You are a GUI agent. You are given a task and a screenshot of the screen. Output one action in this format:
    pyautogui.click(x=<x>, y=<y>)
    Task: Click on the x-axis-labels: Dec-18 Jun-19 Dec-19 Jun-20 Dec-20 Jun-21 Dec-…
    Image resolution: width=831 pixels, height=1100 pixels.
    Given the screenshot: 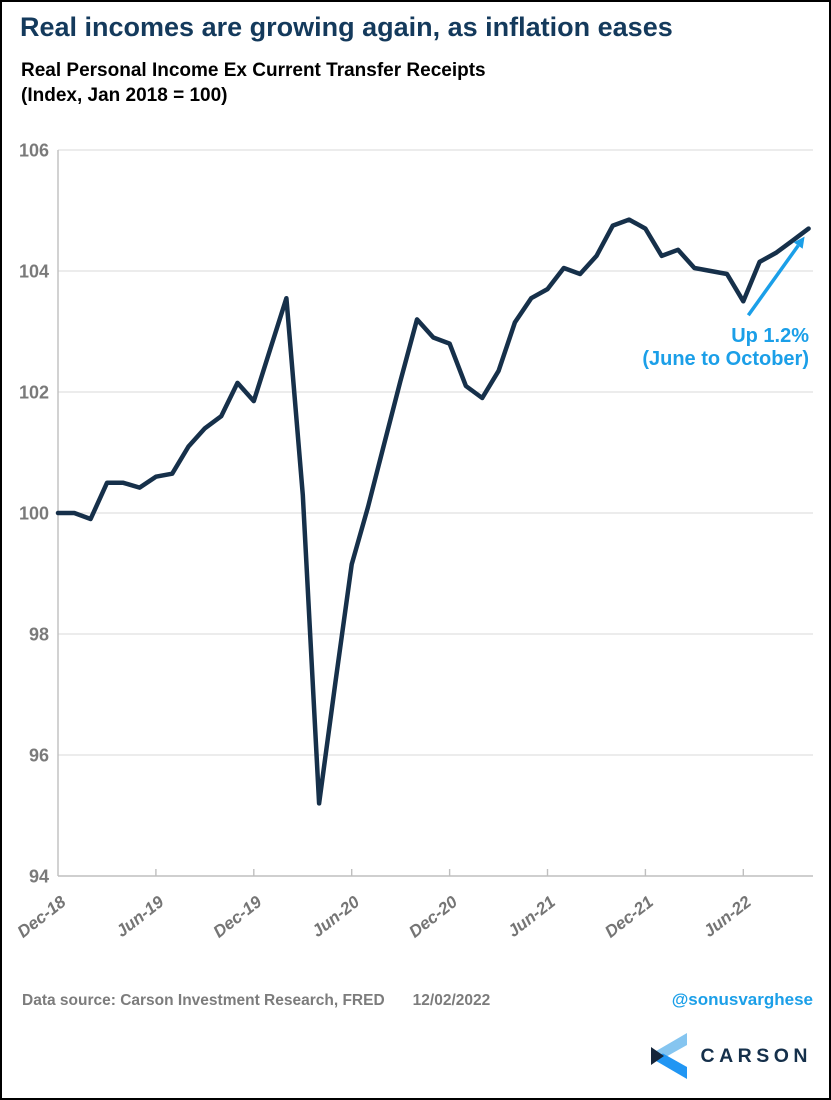 What is the action you would take?
    pyautogui.click(x=384, y=917)
    